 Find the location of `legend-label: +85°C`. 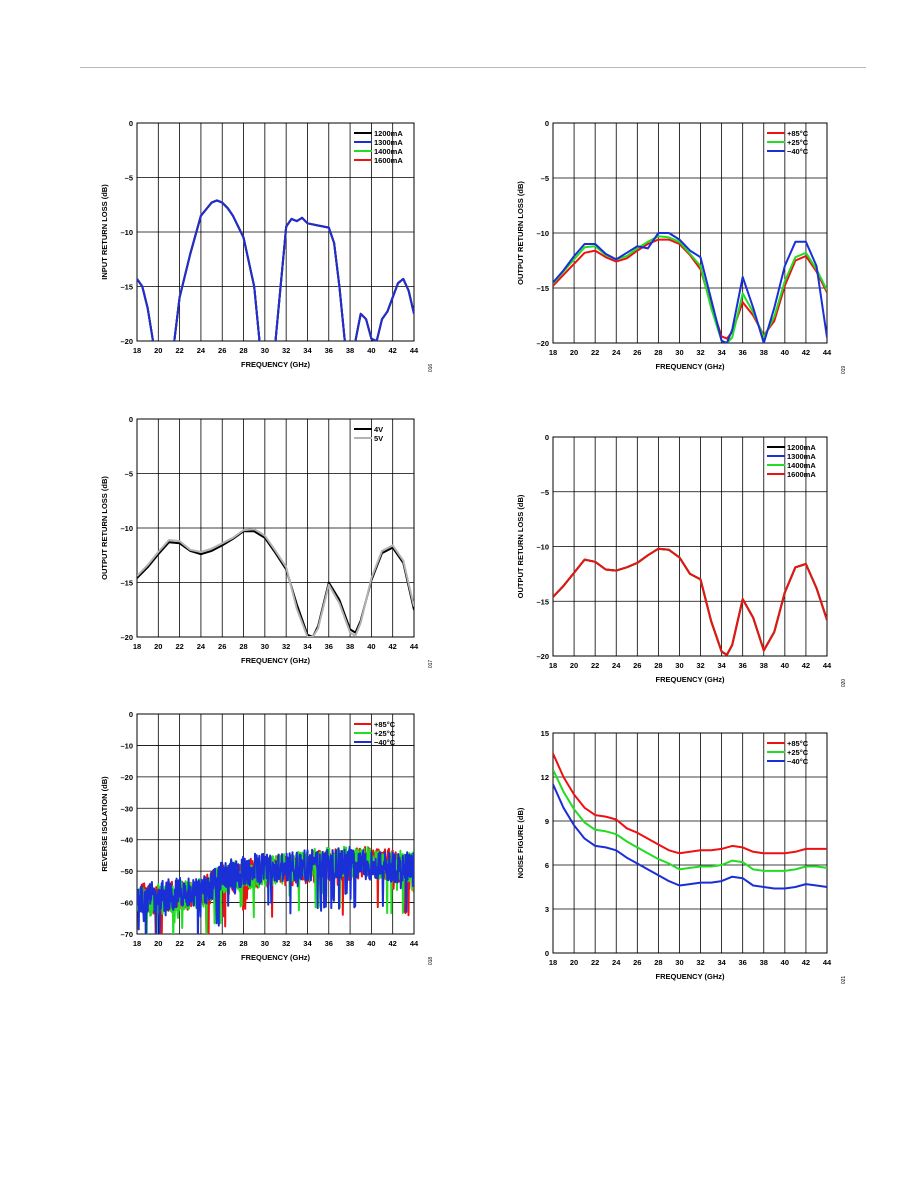

legend-label: +85°C is located at coordinates (385, 724).